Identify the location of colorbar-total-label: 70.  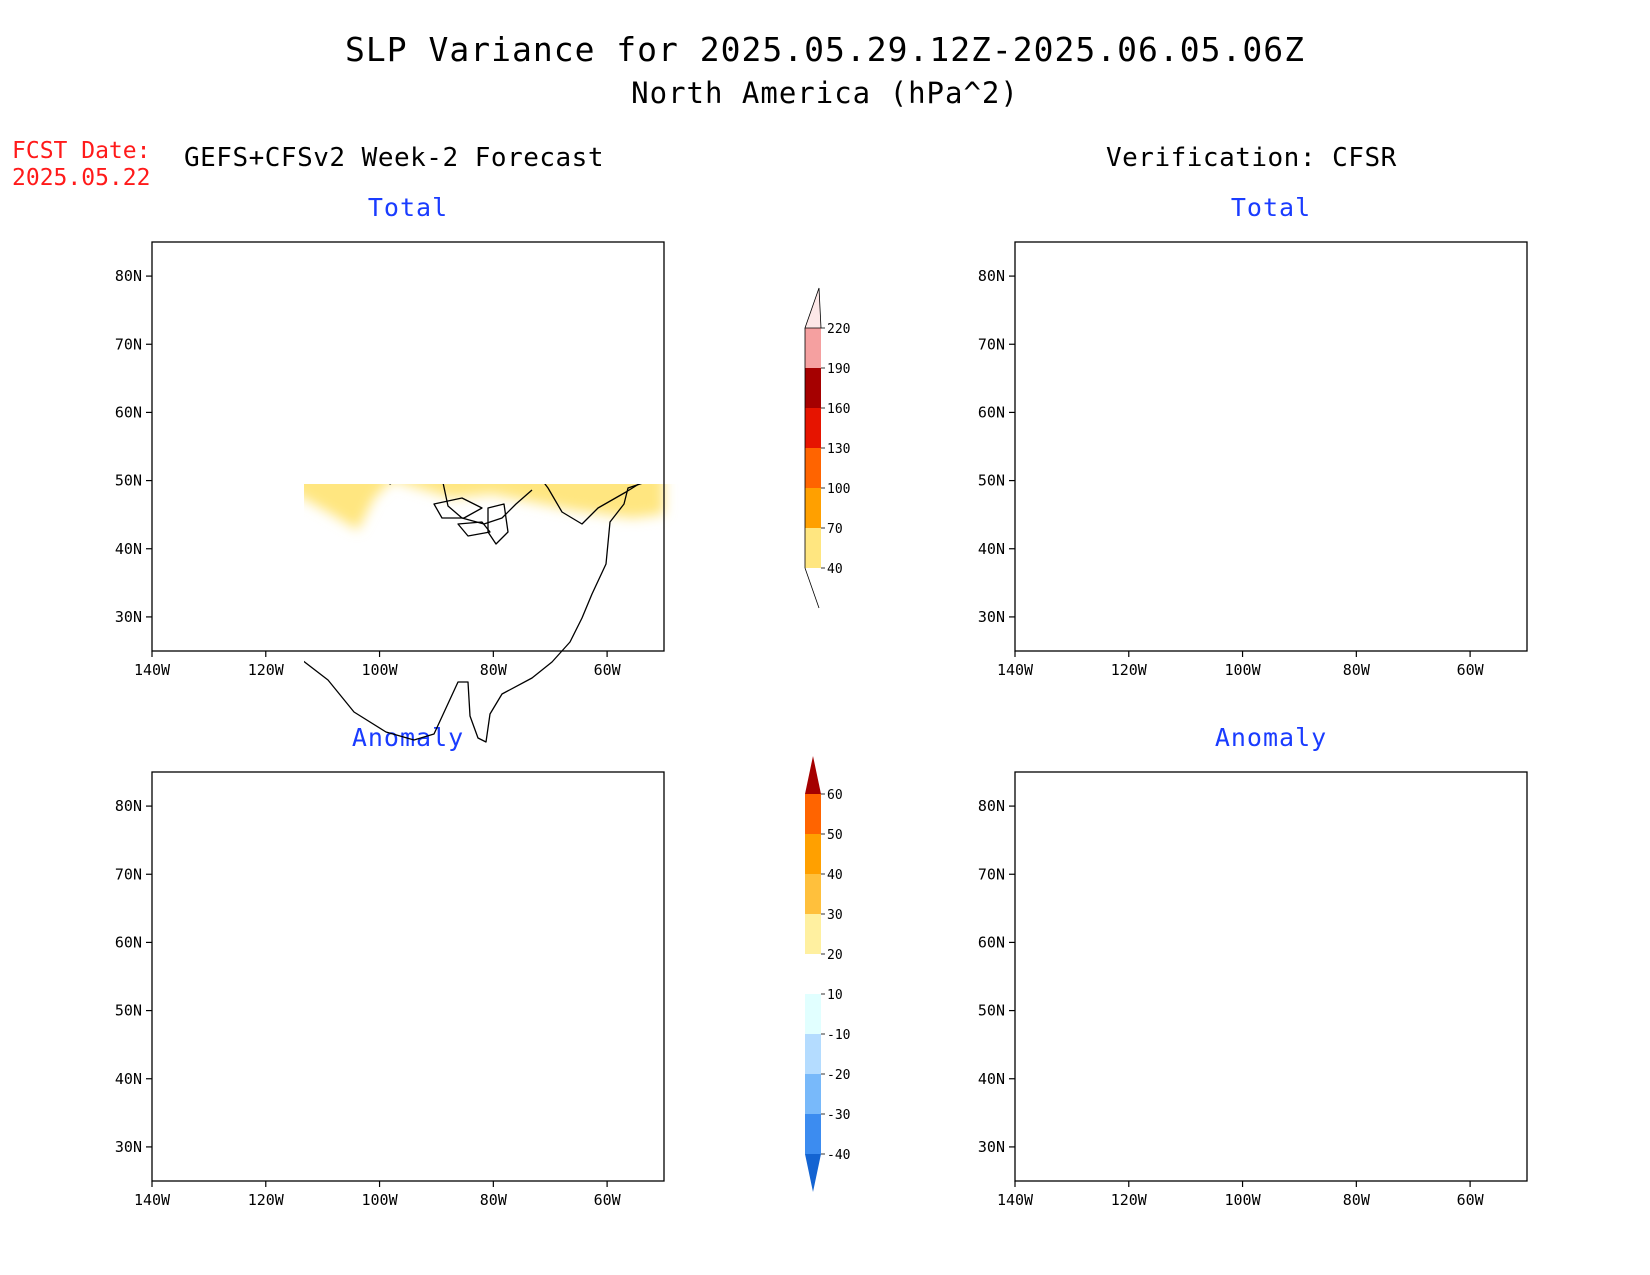
(835, 529).